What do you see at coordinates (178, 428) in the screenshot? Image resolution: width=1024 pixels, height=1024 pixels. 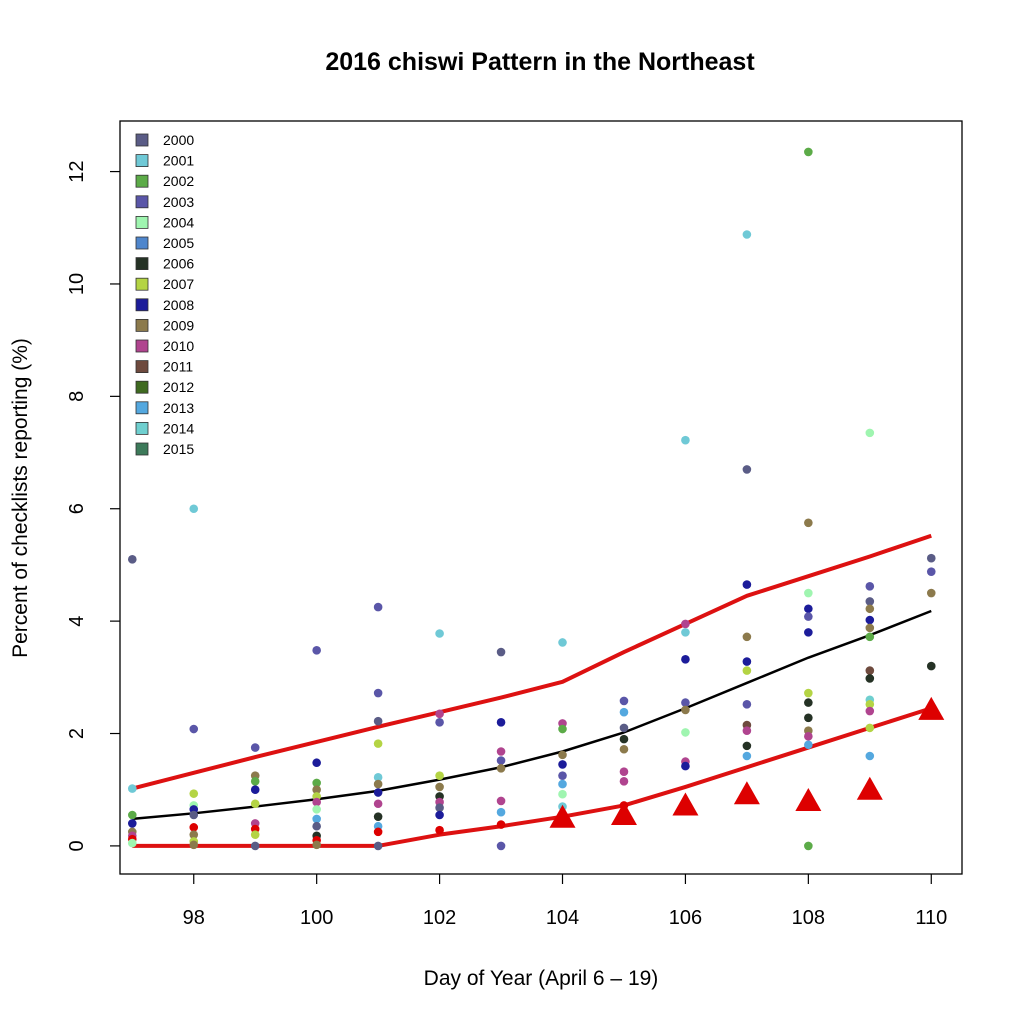 I see `legend-label: 2014` at bounding box center [178, 428].